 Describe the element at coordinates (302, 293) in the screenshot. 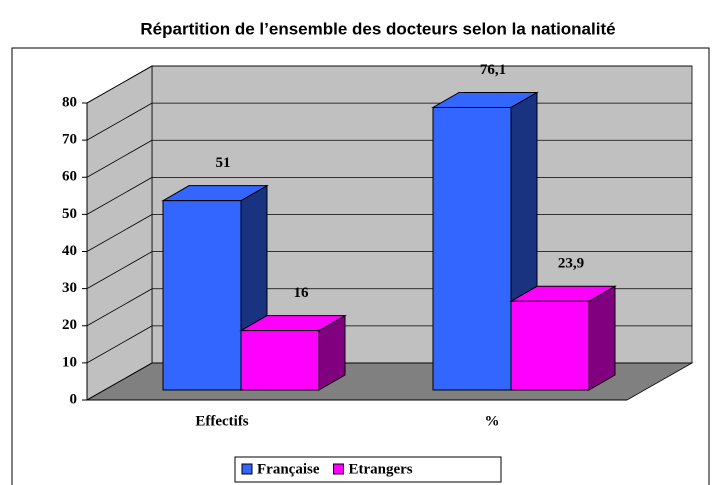

I see `value-label: 16` at that location.